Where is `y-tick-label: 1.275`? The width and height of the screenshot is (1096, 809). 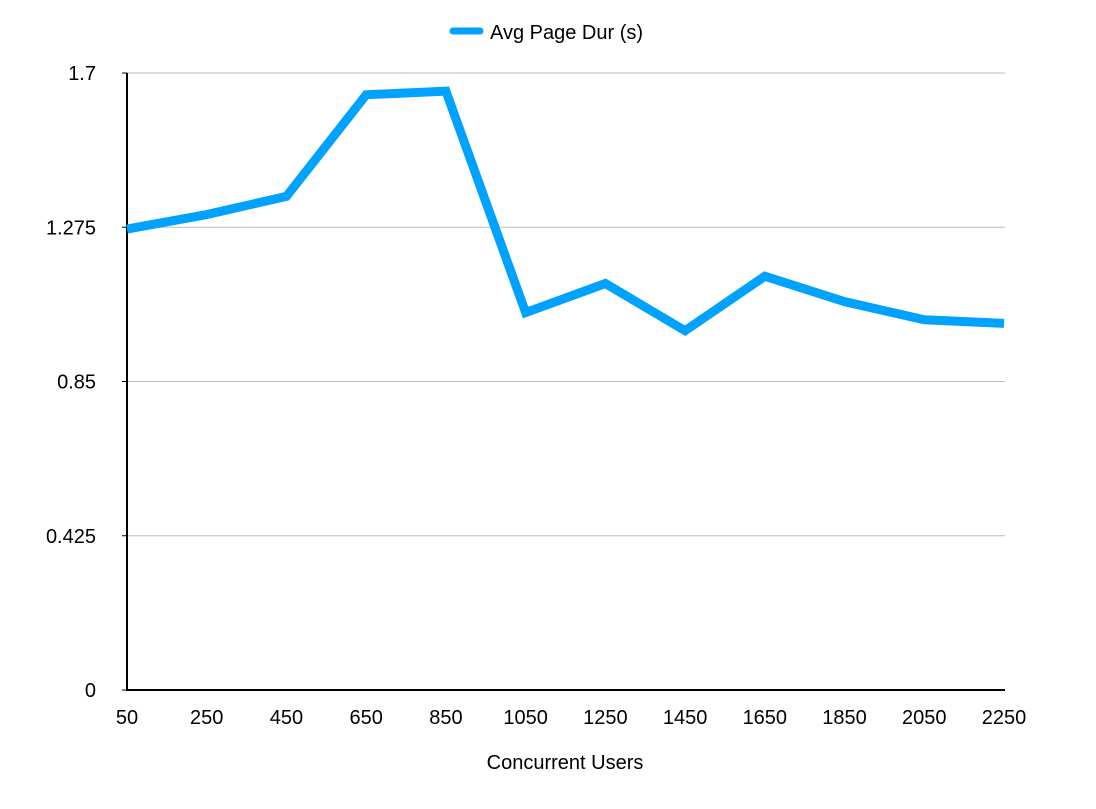 y-tick-label: 1.275 is located at coordinates (71, 228).